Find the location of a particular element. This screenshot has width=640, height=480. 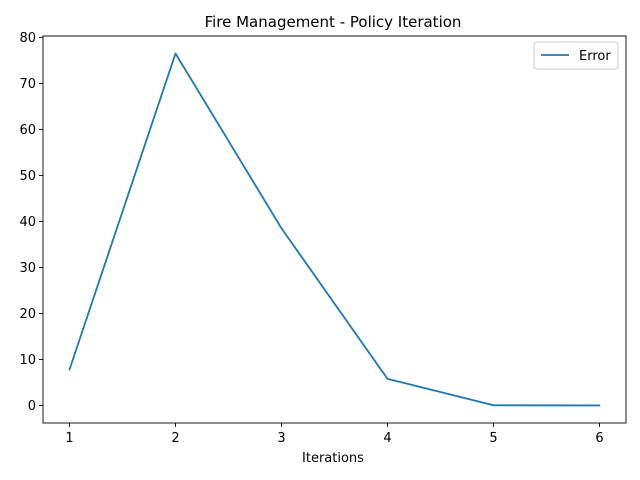

y-tick-label: 60 is located at coordinates (27, 130).